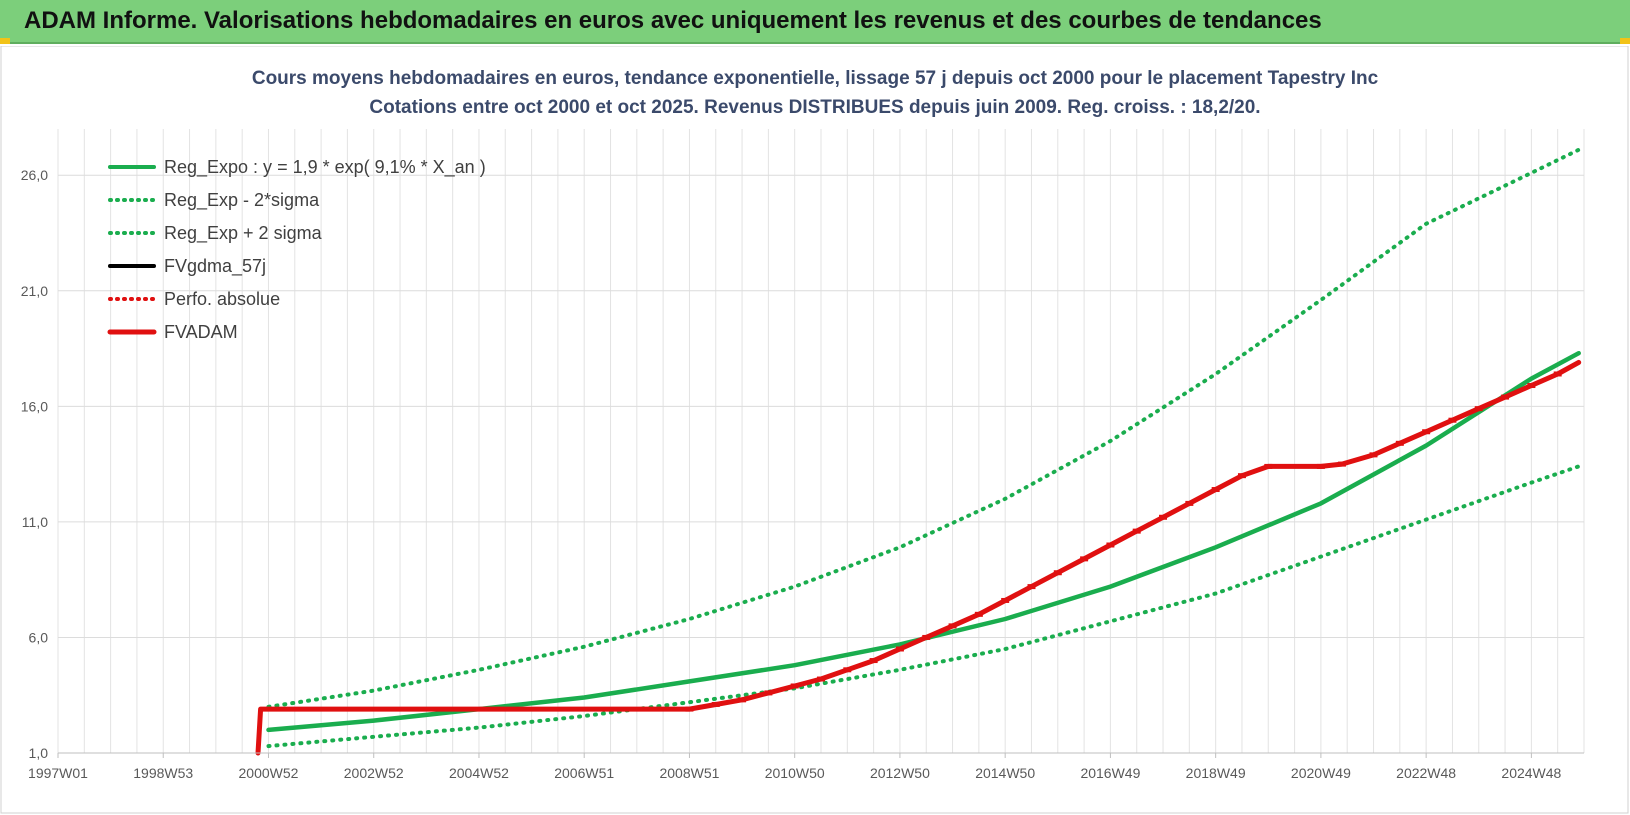 This screenshot has width=1630, height=815. Describe the element at coordinates (34, 175) in the screenshot. I see `y-tick-label: 26,0` at that location.